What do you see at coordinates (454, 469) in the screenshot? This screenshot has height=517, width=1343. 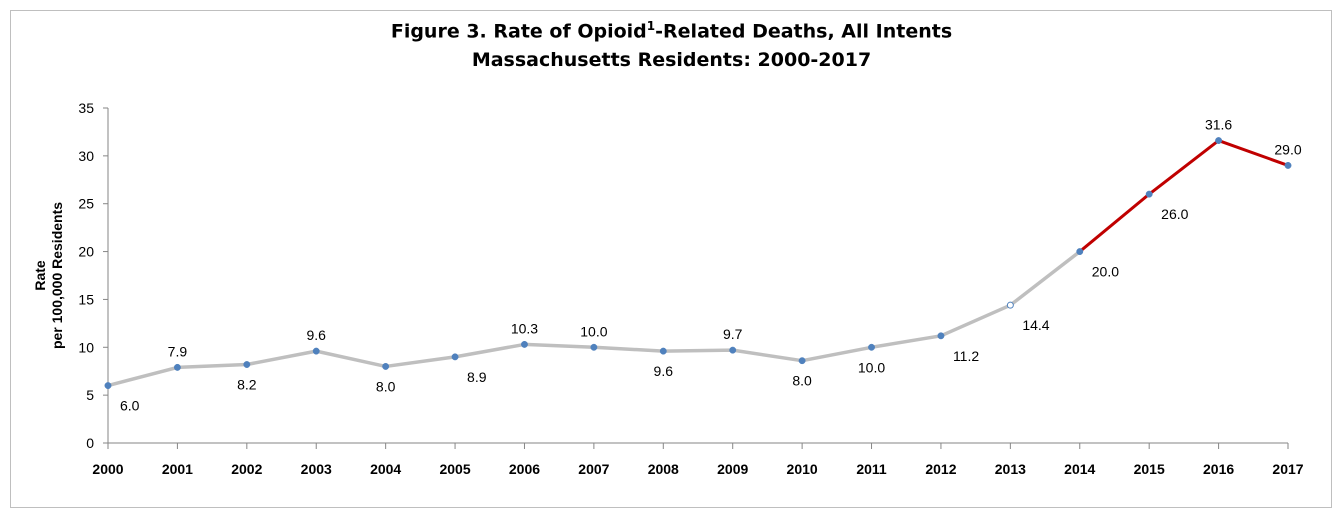 I see `x-tick-label: 2005` at bounding box center [454, 469].